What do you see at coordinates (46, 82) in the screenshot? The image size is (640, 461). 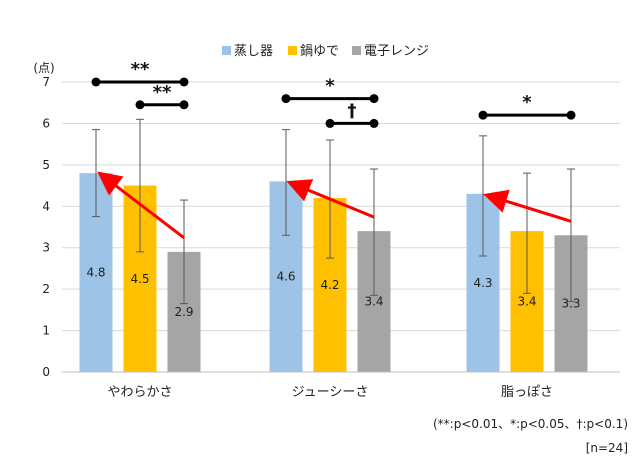 I see `y-tick-label: 7` at bounding box center [46, 82].